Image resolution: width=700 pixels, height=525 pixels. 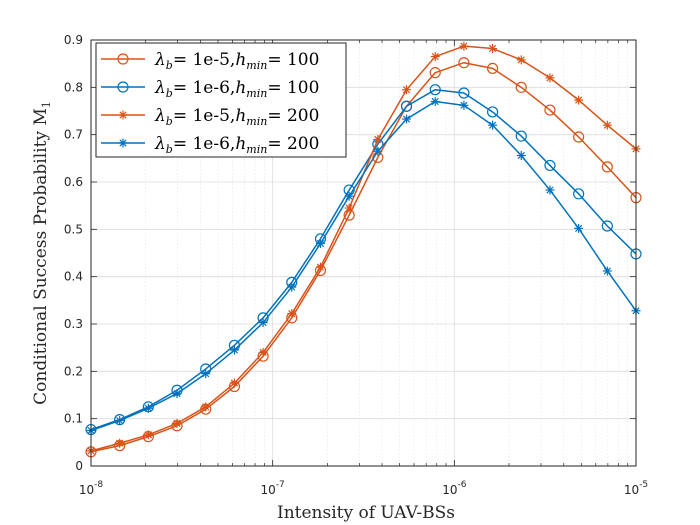 What do you see at coordinates (73, 182) in the screenshot?
I see `y-tick-label: 0.6` at bounding box center [73, 182].